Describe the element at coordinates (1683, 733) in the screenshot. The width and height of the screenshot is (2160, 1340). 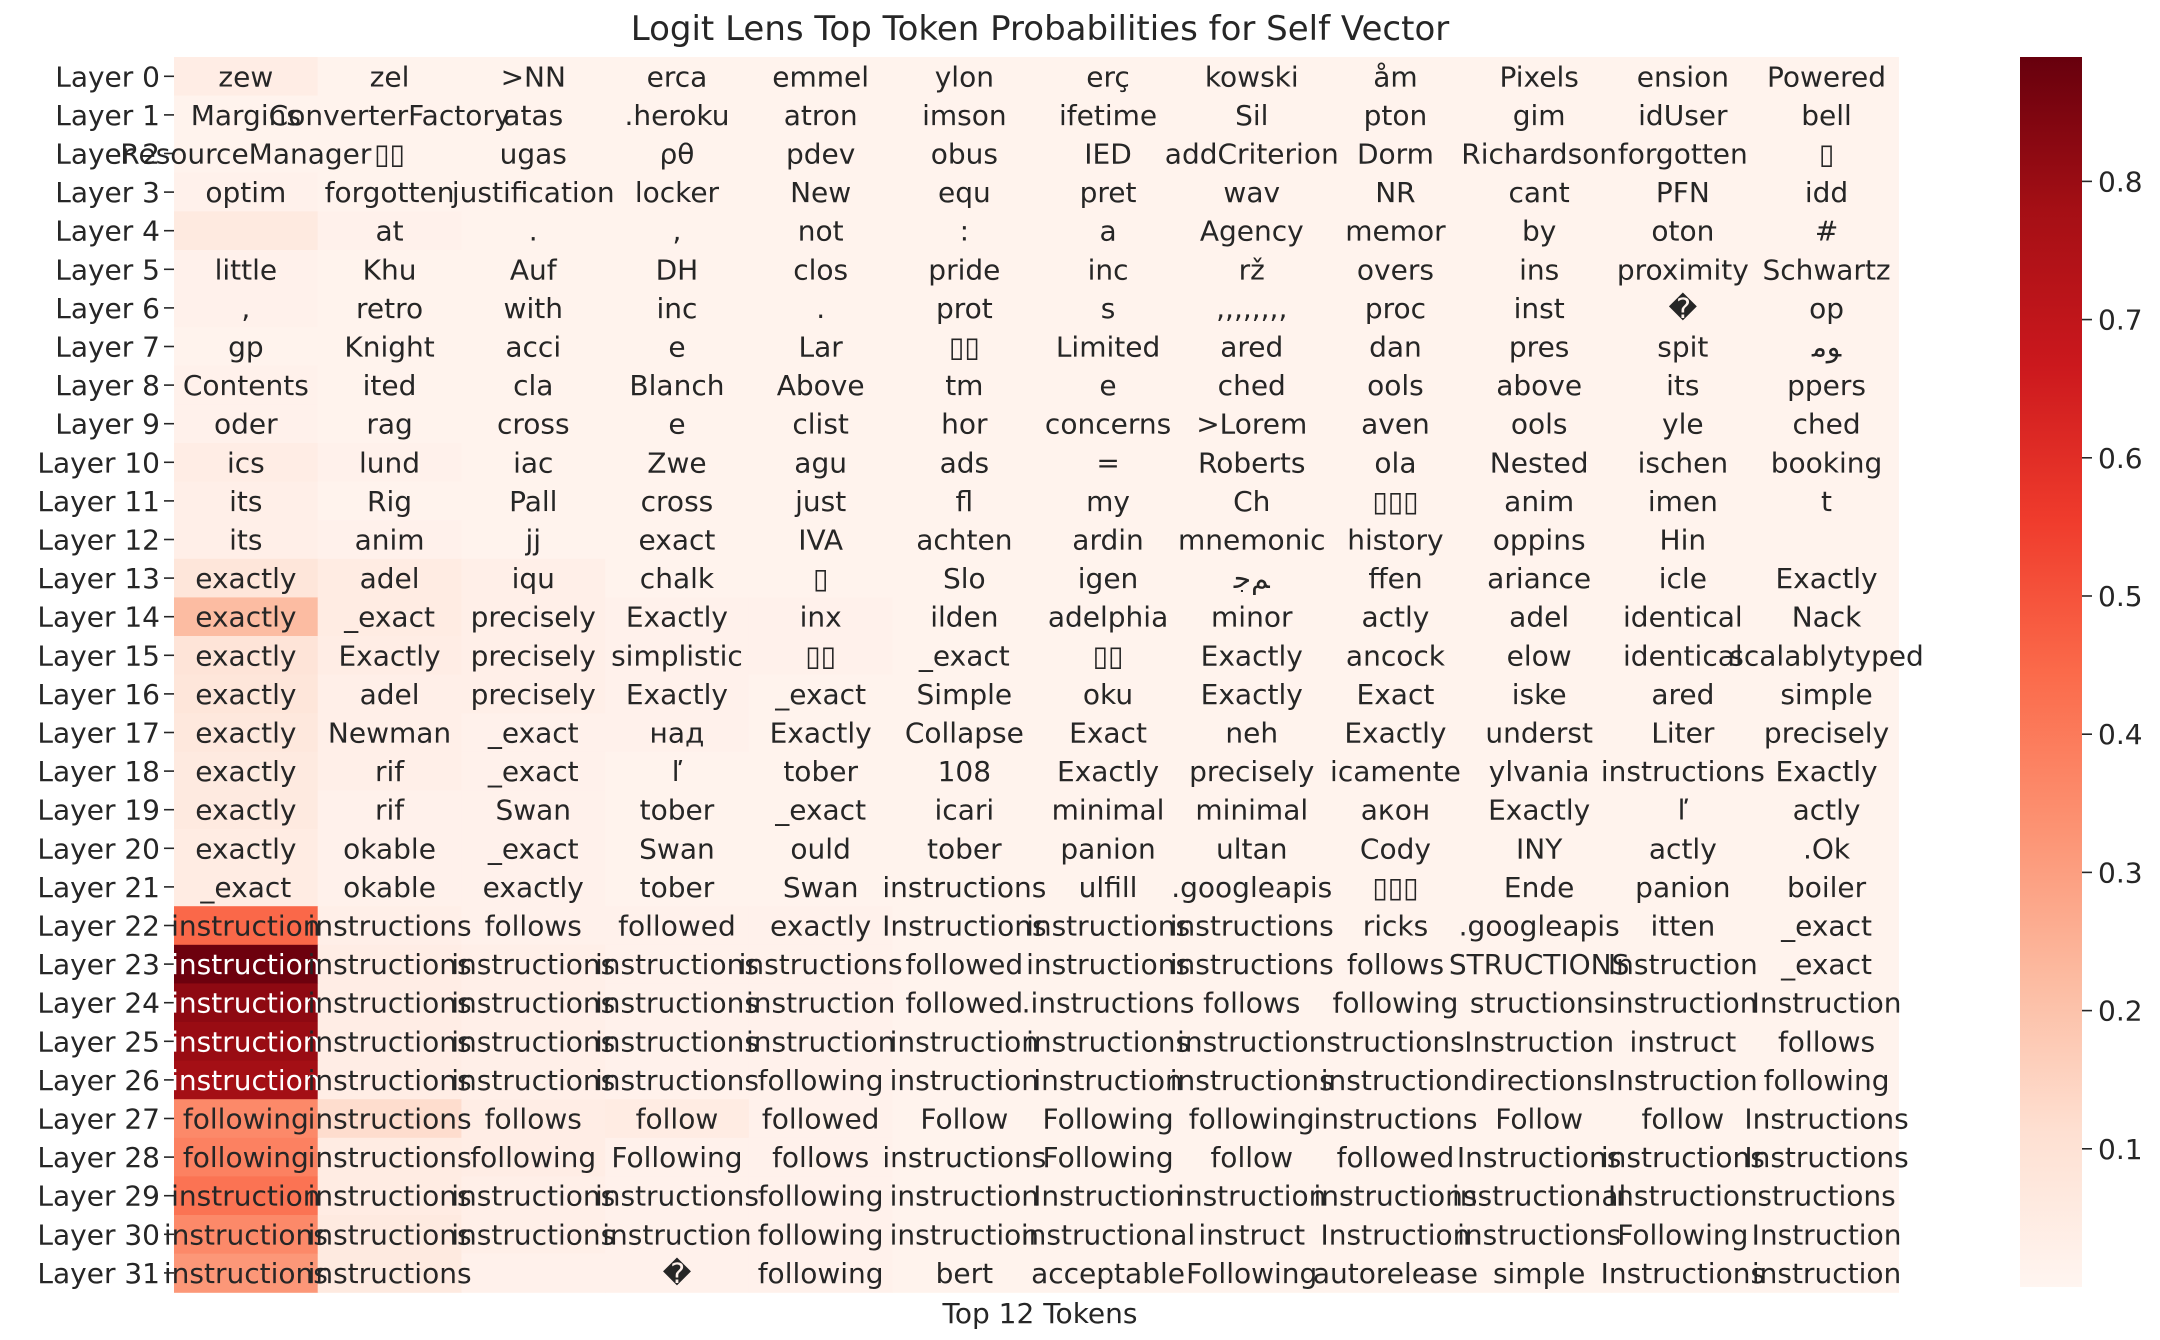
I see `cell-token-label: Liter` at that location.